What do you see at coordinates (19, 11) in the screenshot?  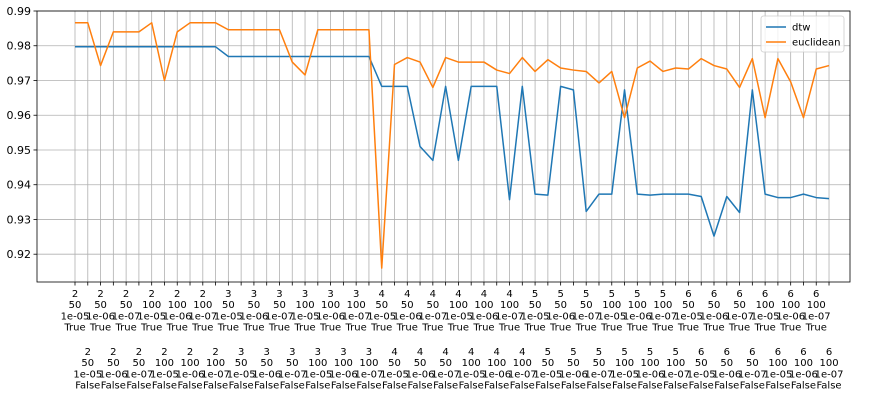 I see `y-tick-label: 0.99` at bounding box center [19, 11].